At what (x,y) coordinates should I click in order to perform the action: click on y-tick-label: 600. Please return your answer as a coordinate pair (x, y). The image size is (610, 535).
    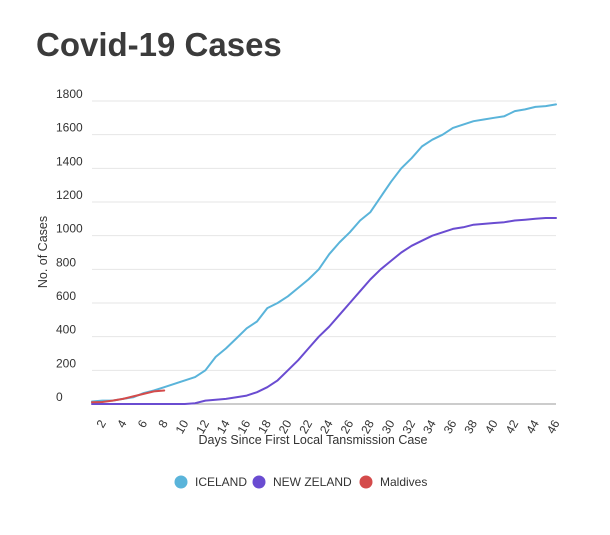
    Looking at the image, I should click on (66, 296).